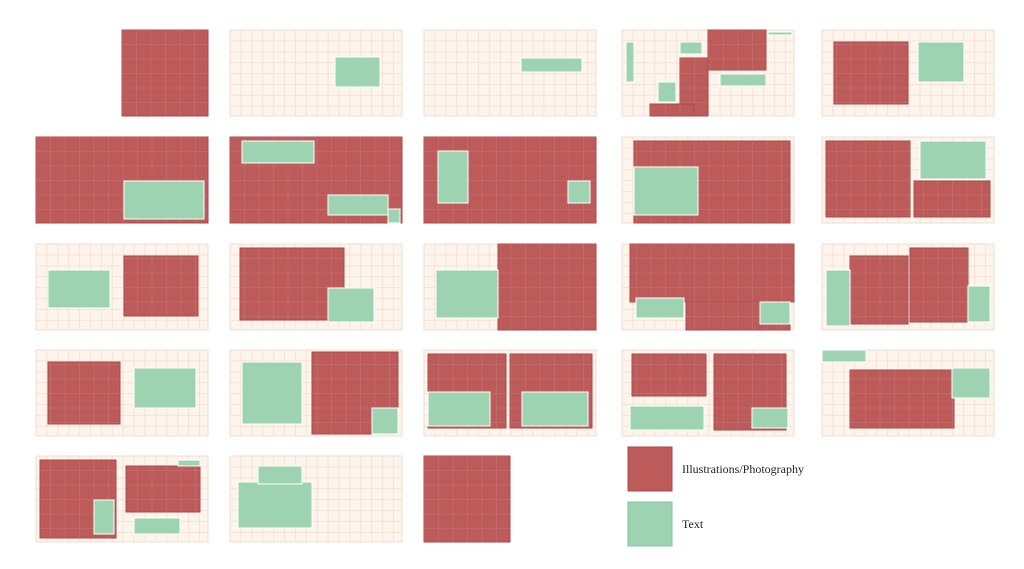 Image resolution: width=1024 pixels, height=569 pixels. I want to click on legend-text-swatch, so click(650, 524).